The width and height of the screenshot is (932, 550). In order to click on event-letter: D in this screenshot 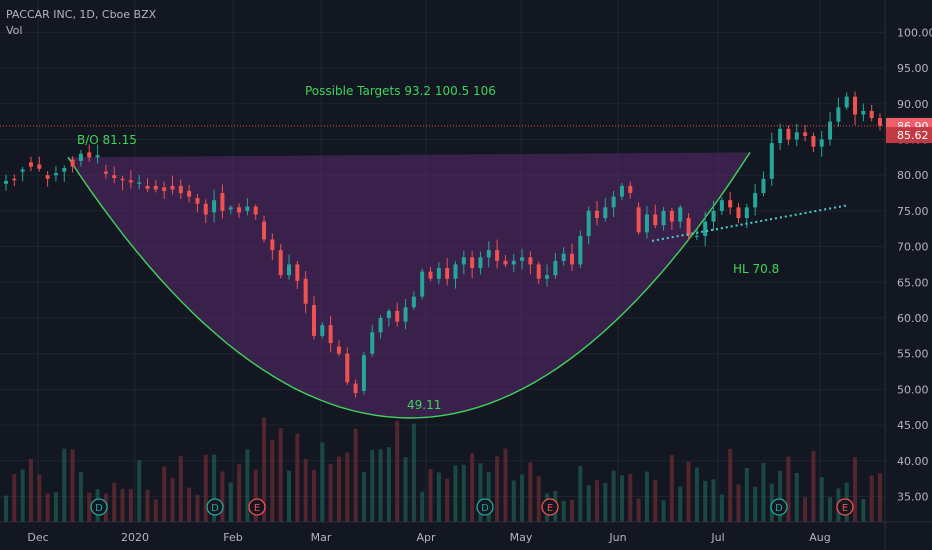, I will do `click(99, 508)`.